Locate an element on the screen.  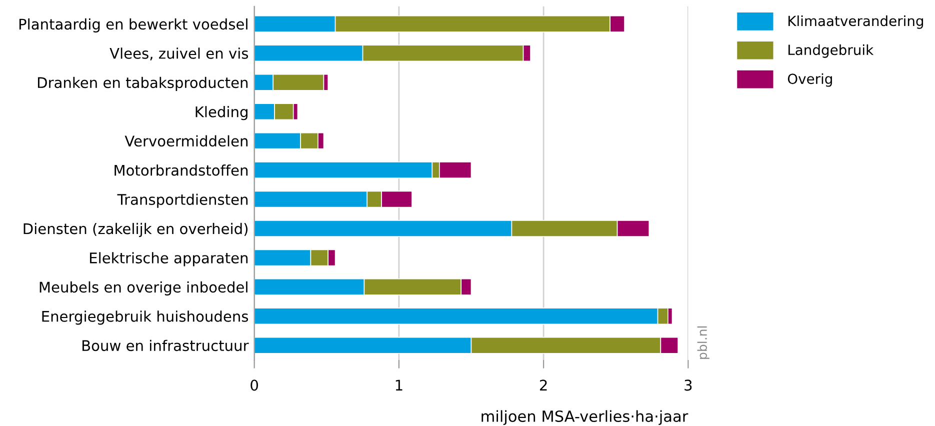
y-tick-label: Motorbrandstoffen is located at coordinates (181, 170).